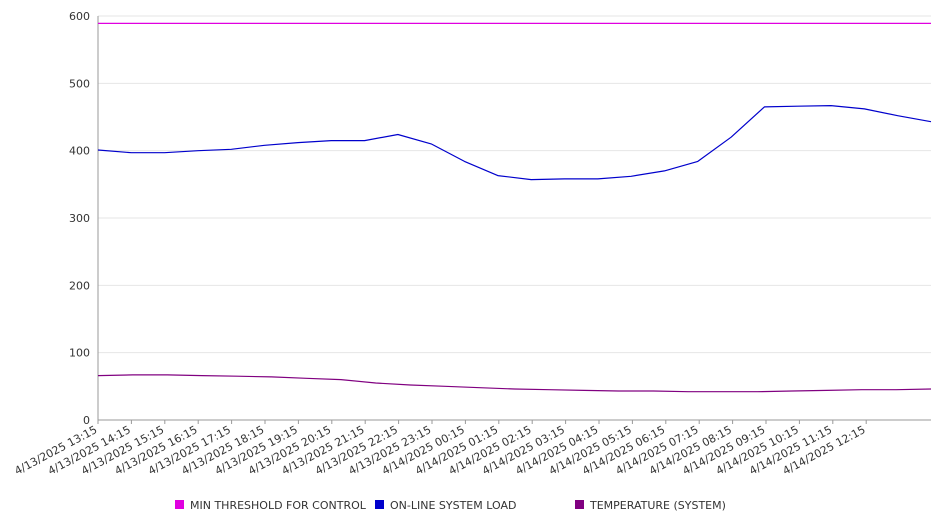 The height and width of the screenshot is (526, 946). What do you see at coordinates (514, 383) in the screenshot?
I see `series-line-temperature-system` at bounding box center [514, 383].